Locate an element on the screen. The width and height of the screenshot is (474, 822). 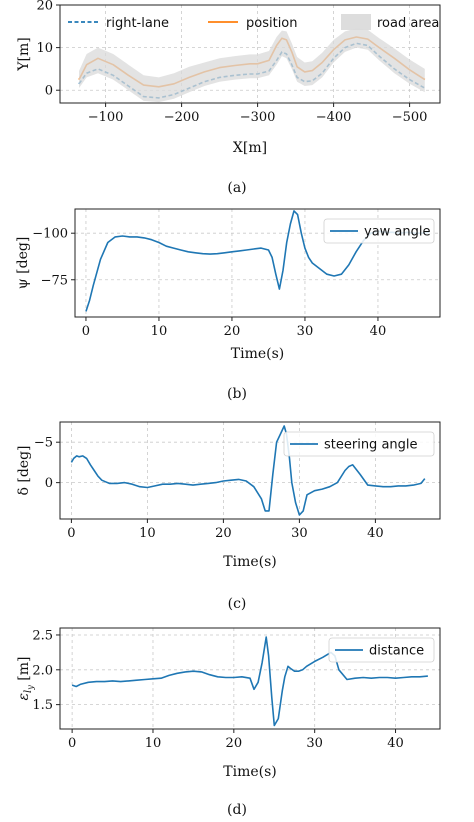
legend: steering angle is located at coordinates (359, 444).